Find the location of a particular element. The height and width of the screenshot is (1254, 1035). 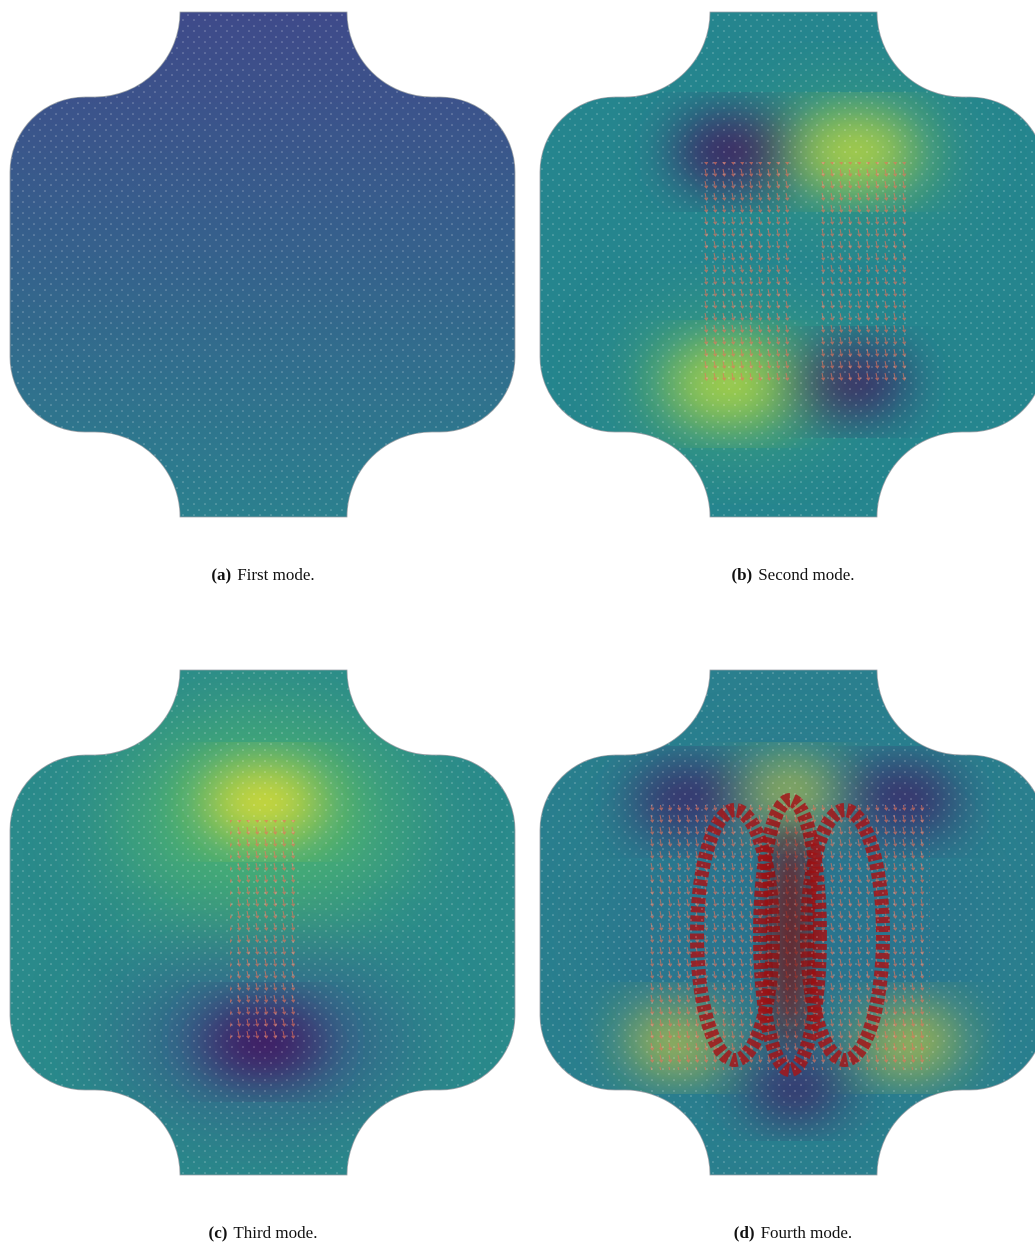

subcaption: (d) Fourth mode. is located at coordinates (793, 1232).